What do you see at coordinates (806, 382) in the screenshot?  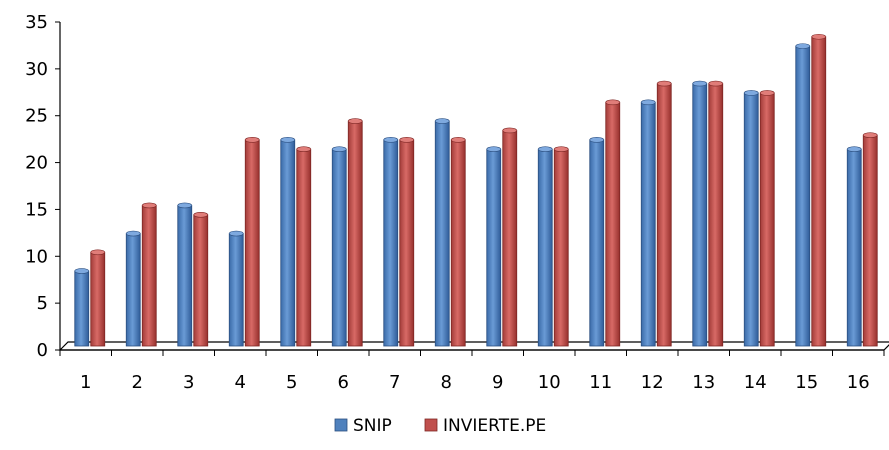 I see `x-tick-label: 15` at bounding box center [806, 382].